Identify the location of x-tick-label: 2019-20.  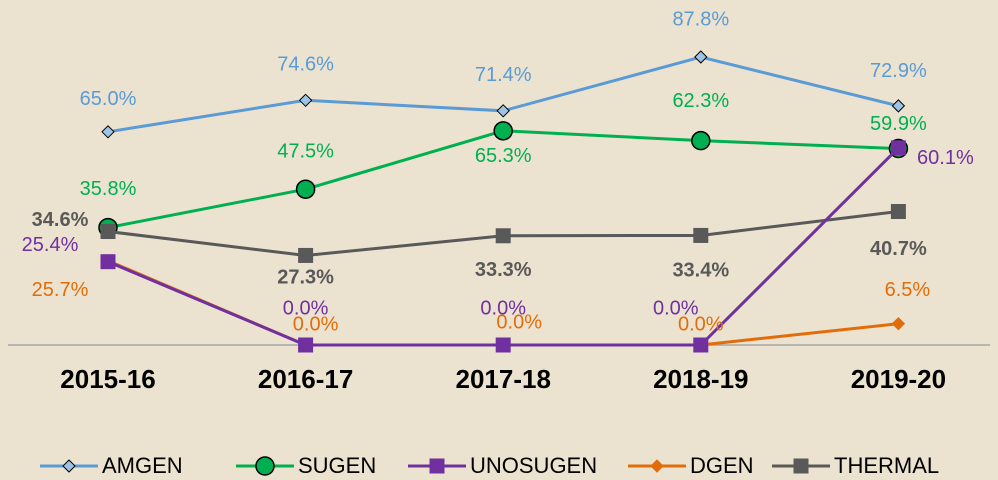
(898, 379).